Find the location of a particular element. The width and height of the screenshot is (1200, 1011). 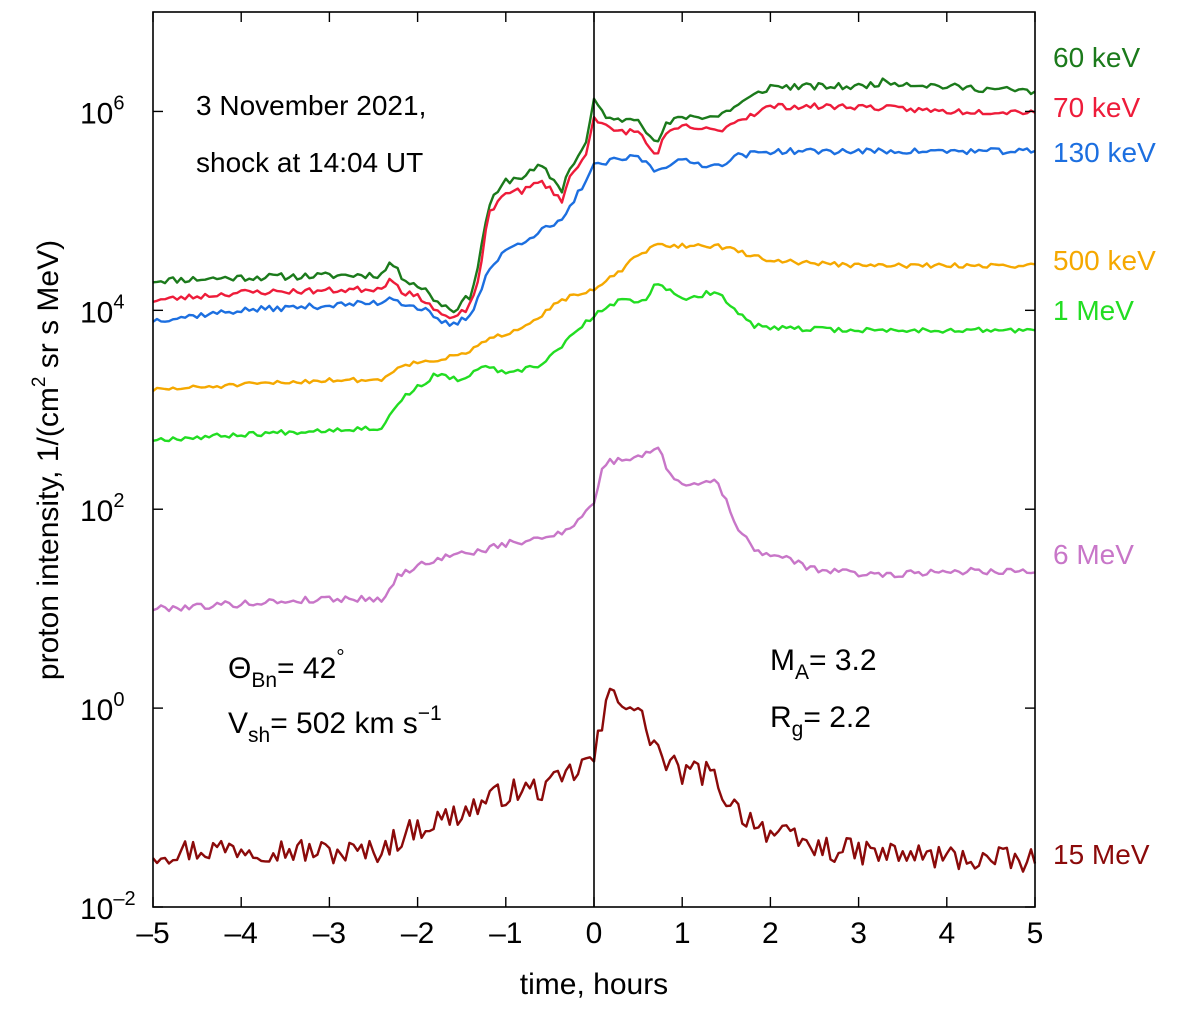

y-tick-label: 10² is located at coordinates (102, 509).